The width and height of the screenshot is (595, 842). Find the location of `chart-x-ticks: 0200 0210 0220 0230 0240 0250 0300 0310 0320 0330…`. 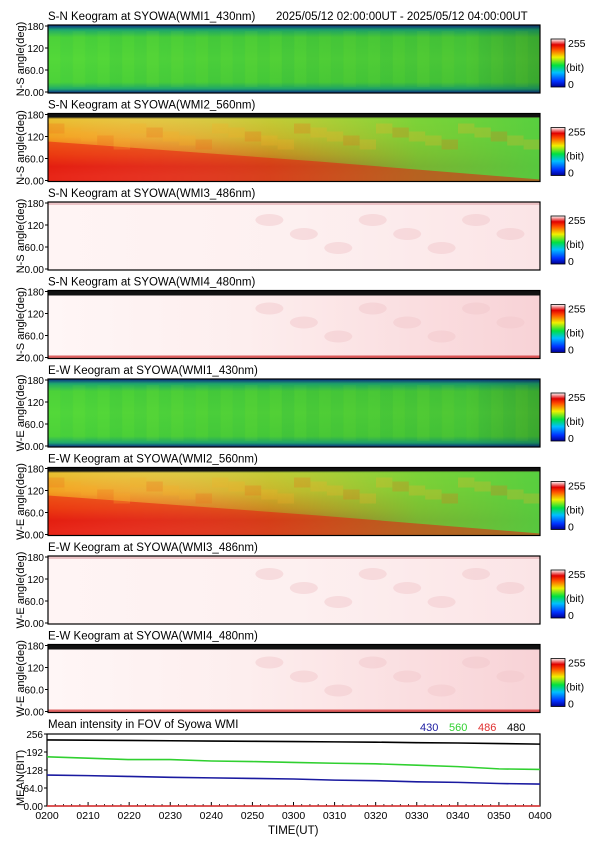

chart-x-ticks: 0200 0210 0220 0230 0240 0250 0300 0310 0320 0330… is located at coordinates (293, 812).